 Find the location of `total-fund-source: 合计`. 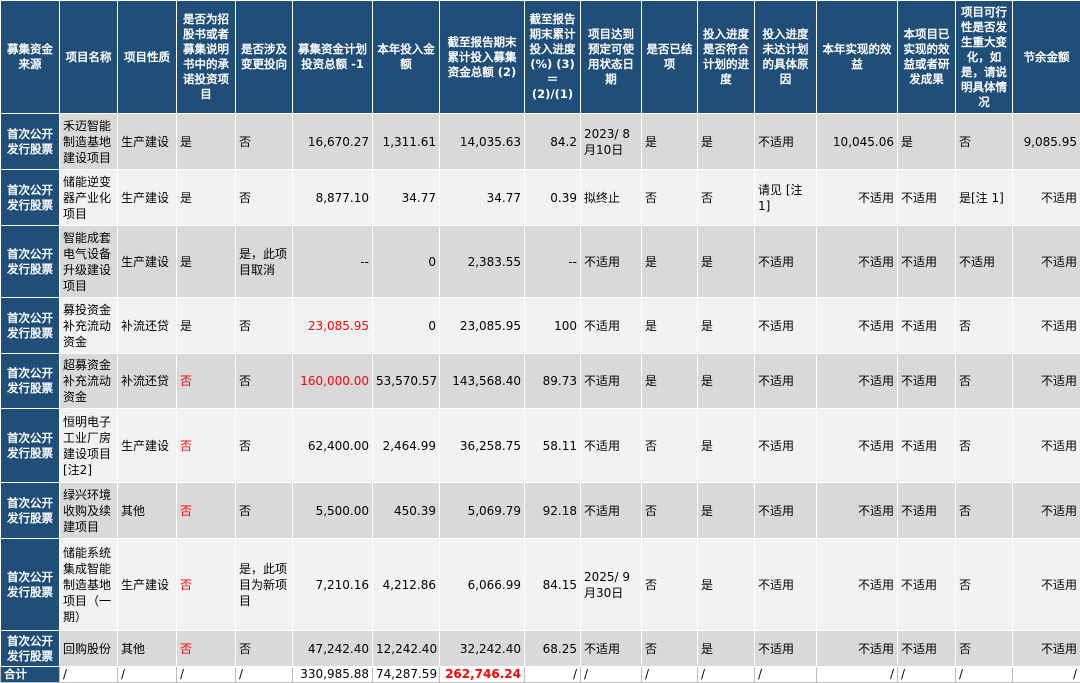

total-fund-source: 合计 is located at coordinates (30, 675).